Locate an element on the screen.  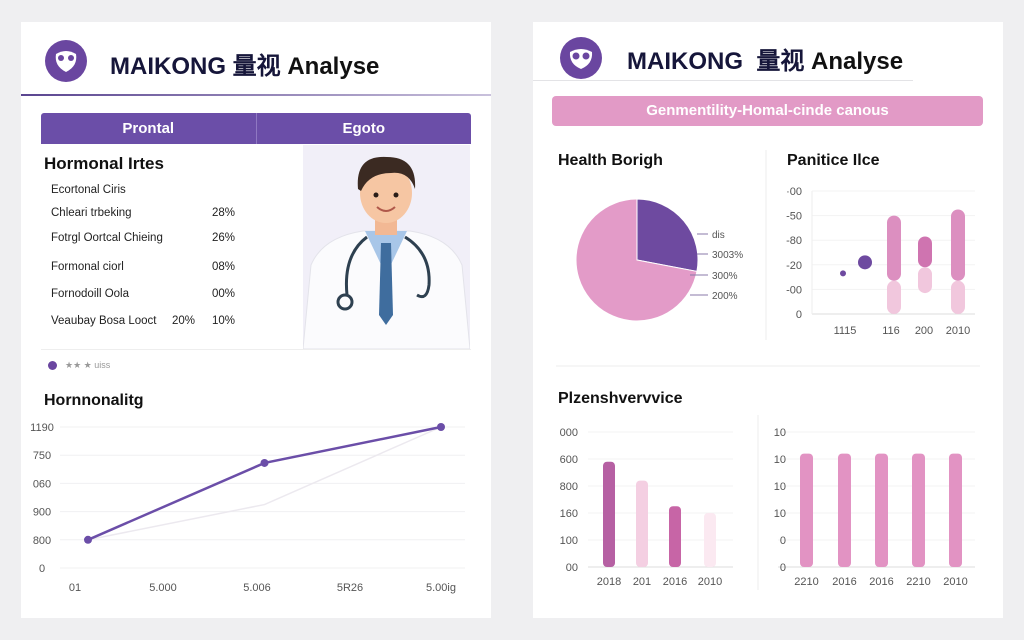
y-tick-label: 750 is located at coordinates (42, 456).